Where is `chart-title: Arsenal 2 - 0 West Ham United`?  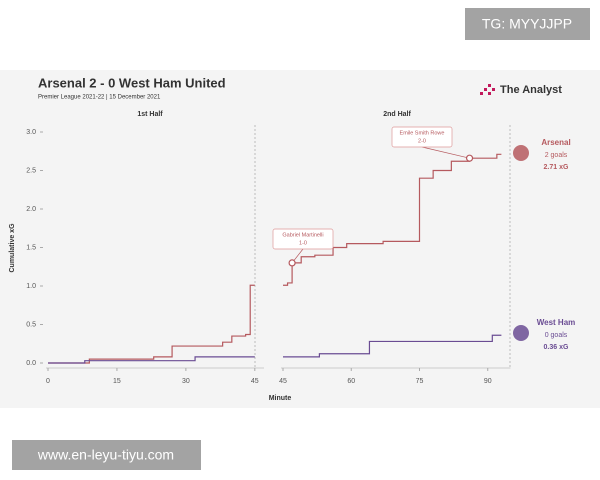
chart-title: Arsenal 2 - 0 West Ham United is located at coordinates (132, 82).